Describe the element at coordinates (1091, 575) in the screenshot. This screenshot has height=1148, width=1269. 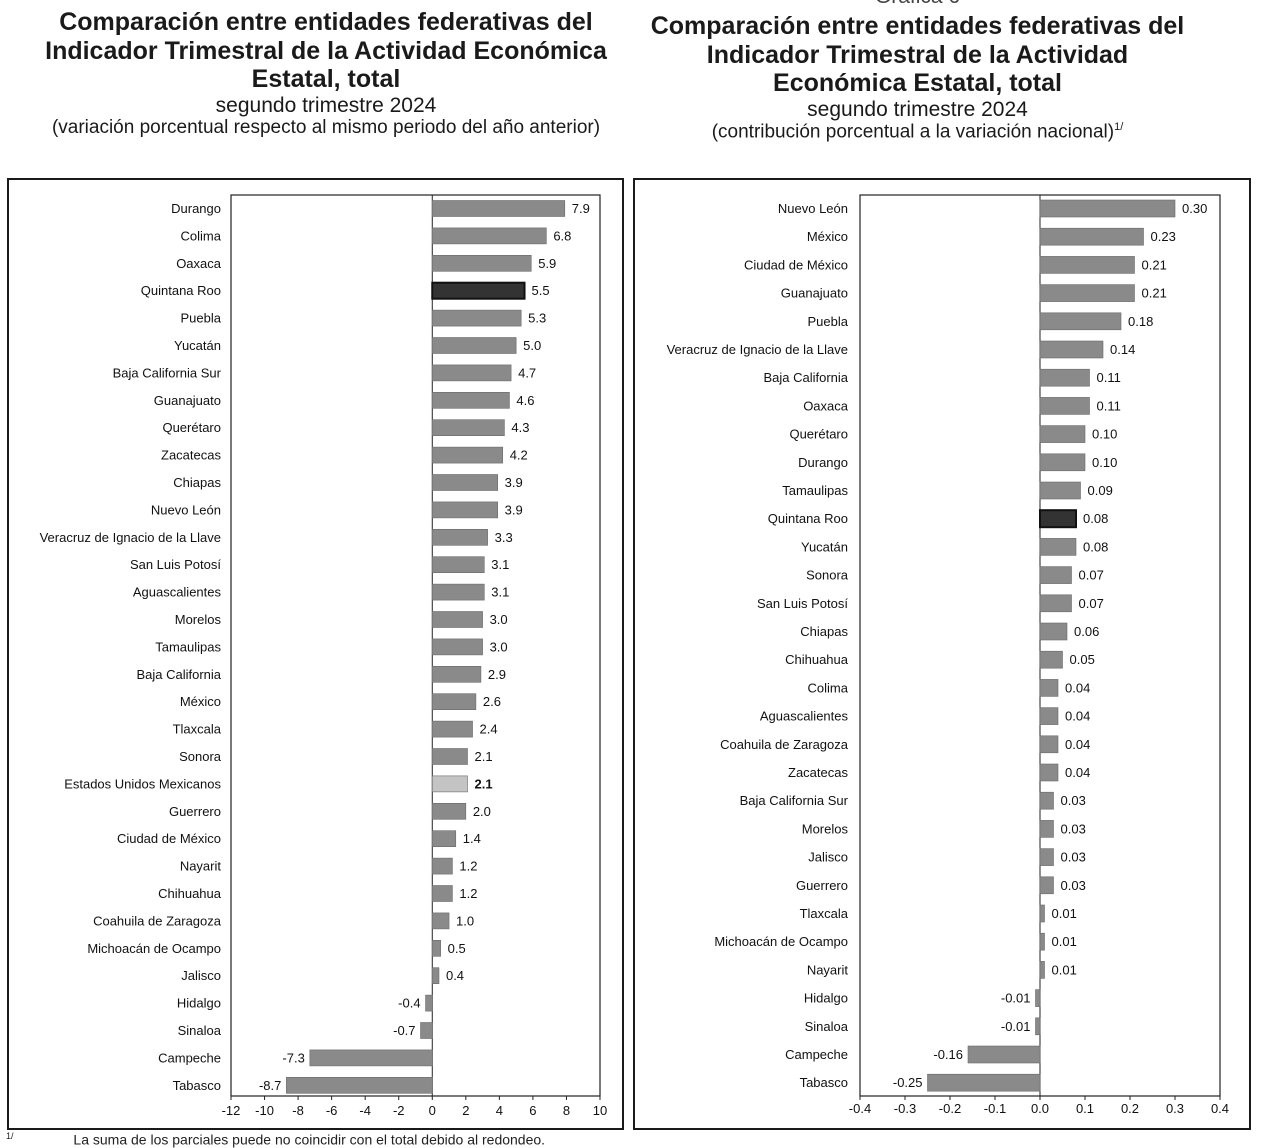
I see `right-value-label-13: 0.07` at that location.